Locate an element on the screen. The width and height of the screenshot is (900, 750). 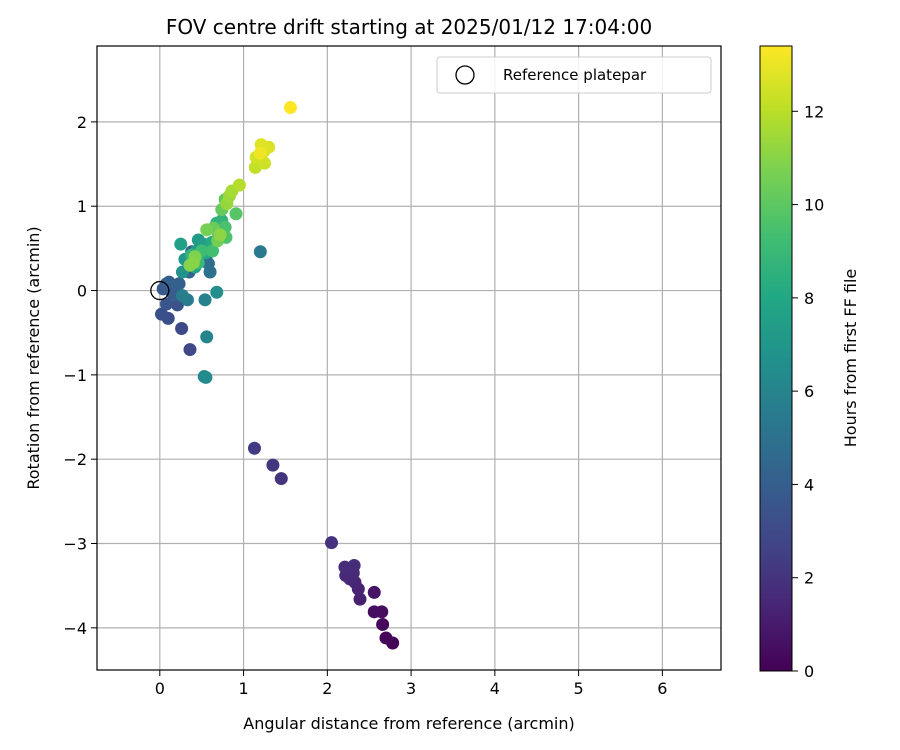
colorbar-tick-label: 4 is located at coordinates (809, 484).